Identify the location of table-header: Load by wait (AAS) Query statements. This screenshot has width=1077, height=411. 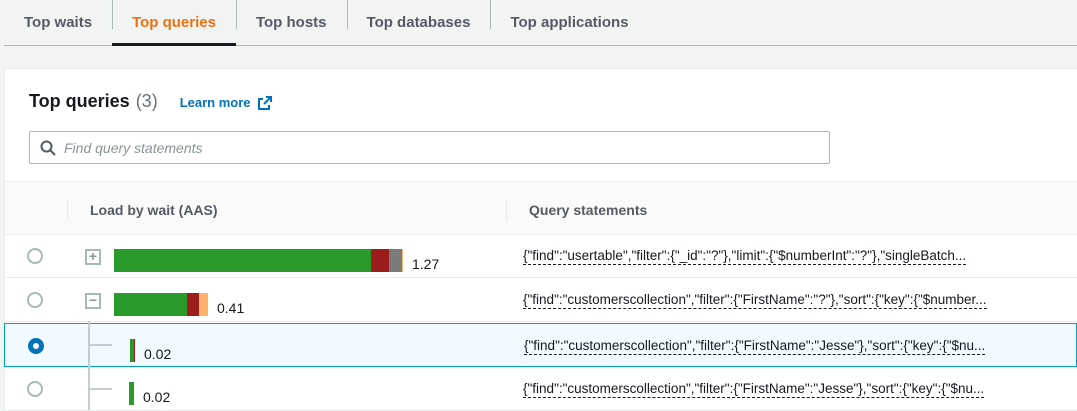
(541, 208).